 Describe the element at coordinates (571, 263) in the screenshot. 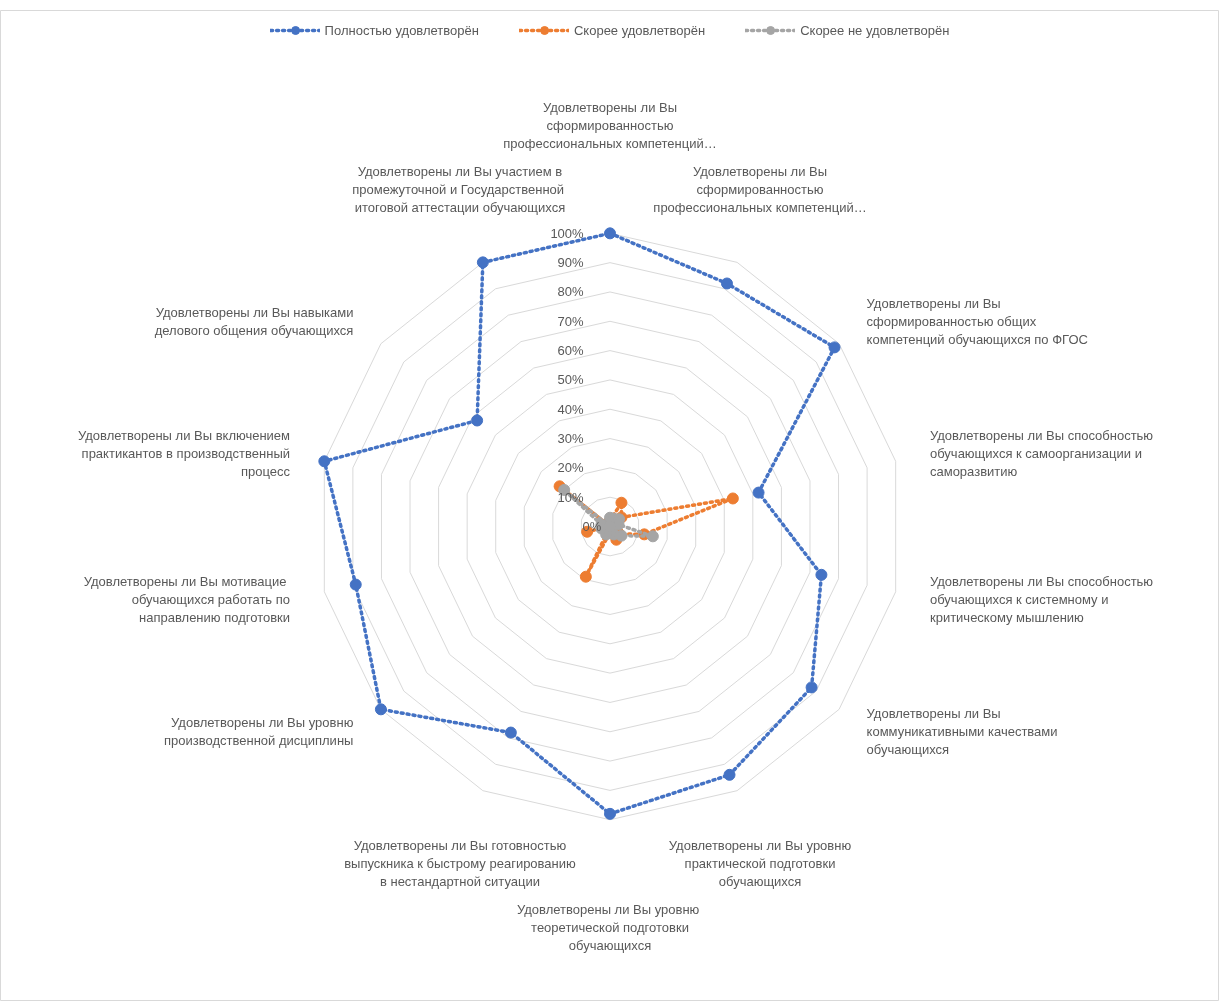

I see `y-tick-label: 90%` at that location.